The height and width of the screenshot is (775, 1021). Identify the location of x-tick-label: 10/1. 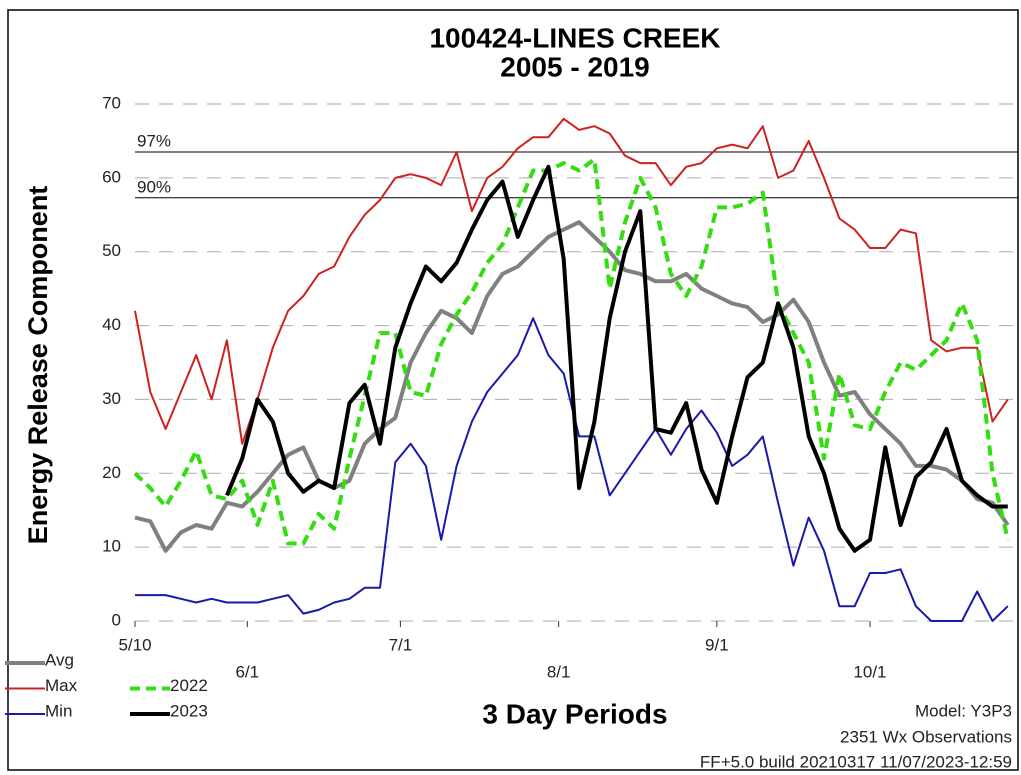
(869, 671).